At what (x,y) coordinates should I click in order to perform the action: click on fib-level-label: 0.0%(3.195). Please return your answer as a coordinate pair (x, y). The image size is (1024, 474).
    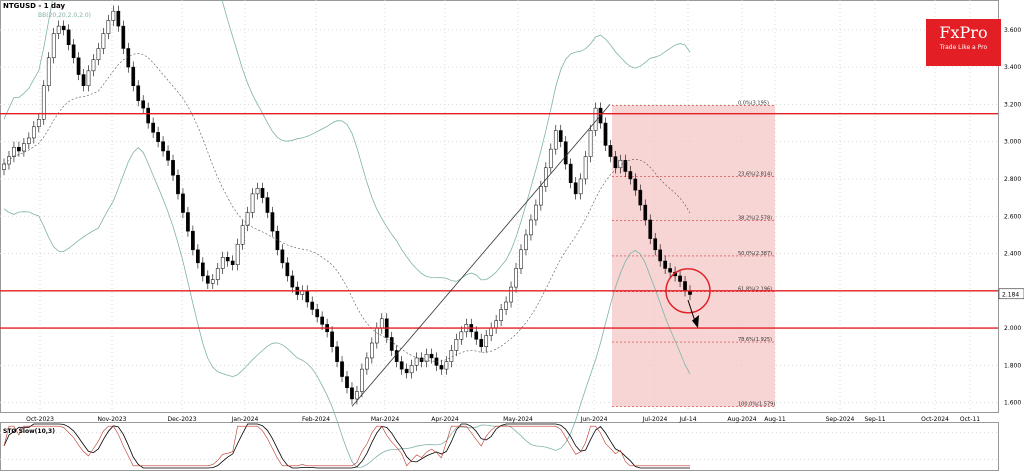
    Looking at the image, I should click on (753, 103).